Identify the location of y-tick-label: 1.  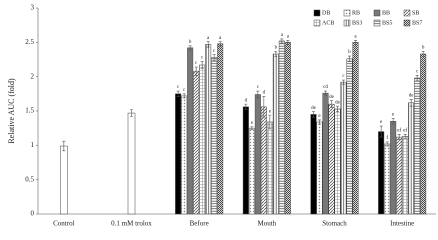
(33, 145).